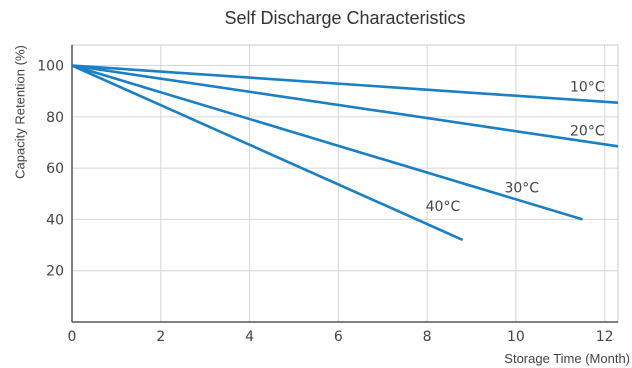 The image size is (632, 368). I want to click on x-tick-label: 6, so click(338, 337).